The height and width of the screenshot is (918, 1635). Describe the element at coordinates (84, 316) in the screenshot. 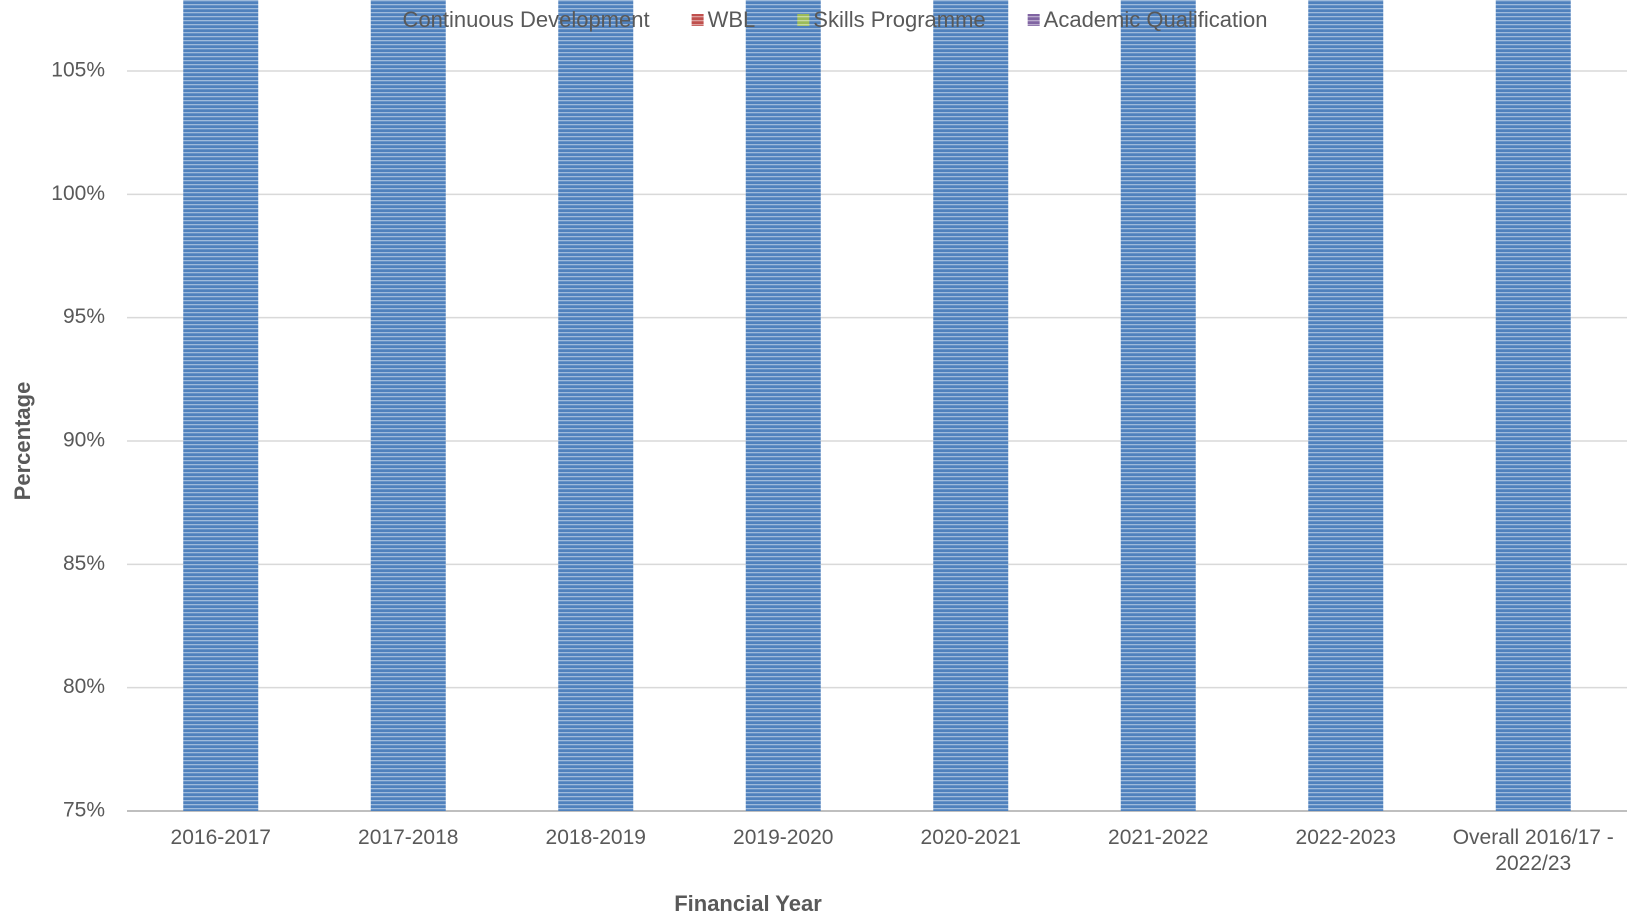

I see `y-tick-label: 95%` at that location.